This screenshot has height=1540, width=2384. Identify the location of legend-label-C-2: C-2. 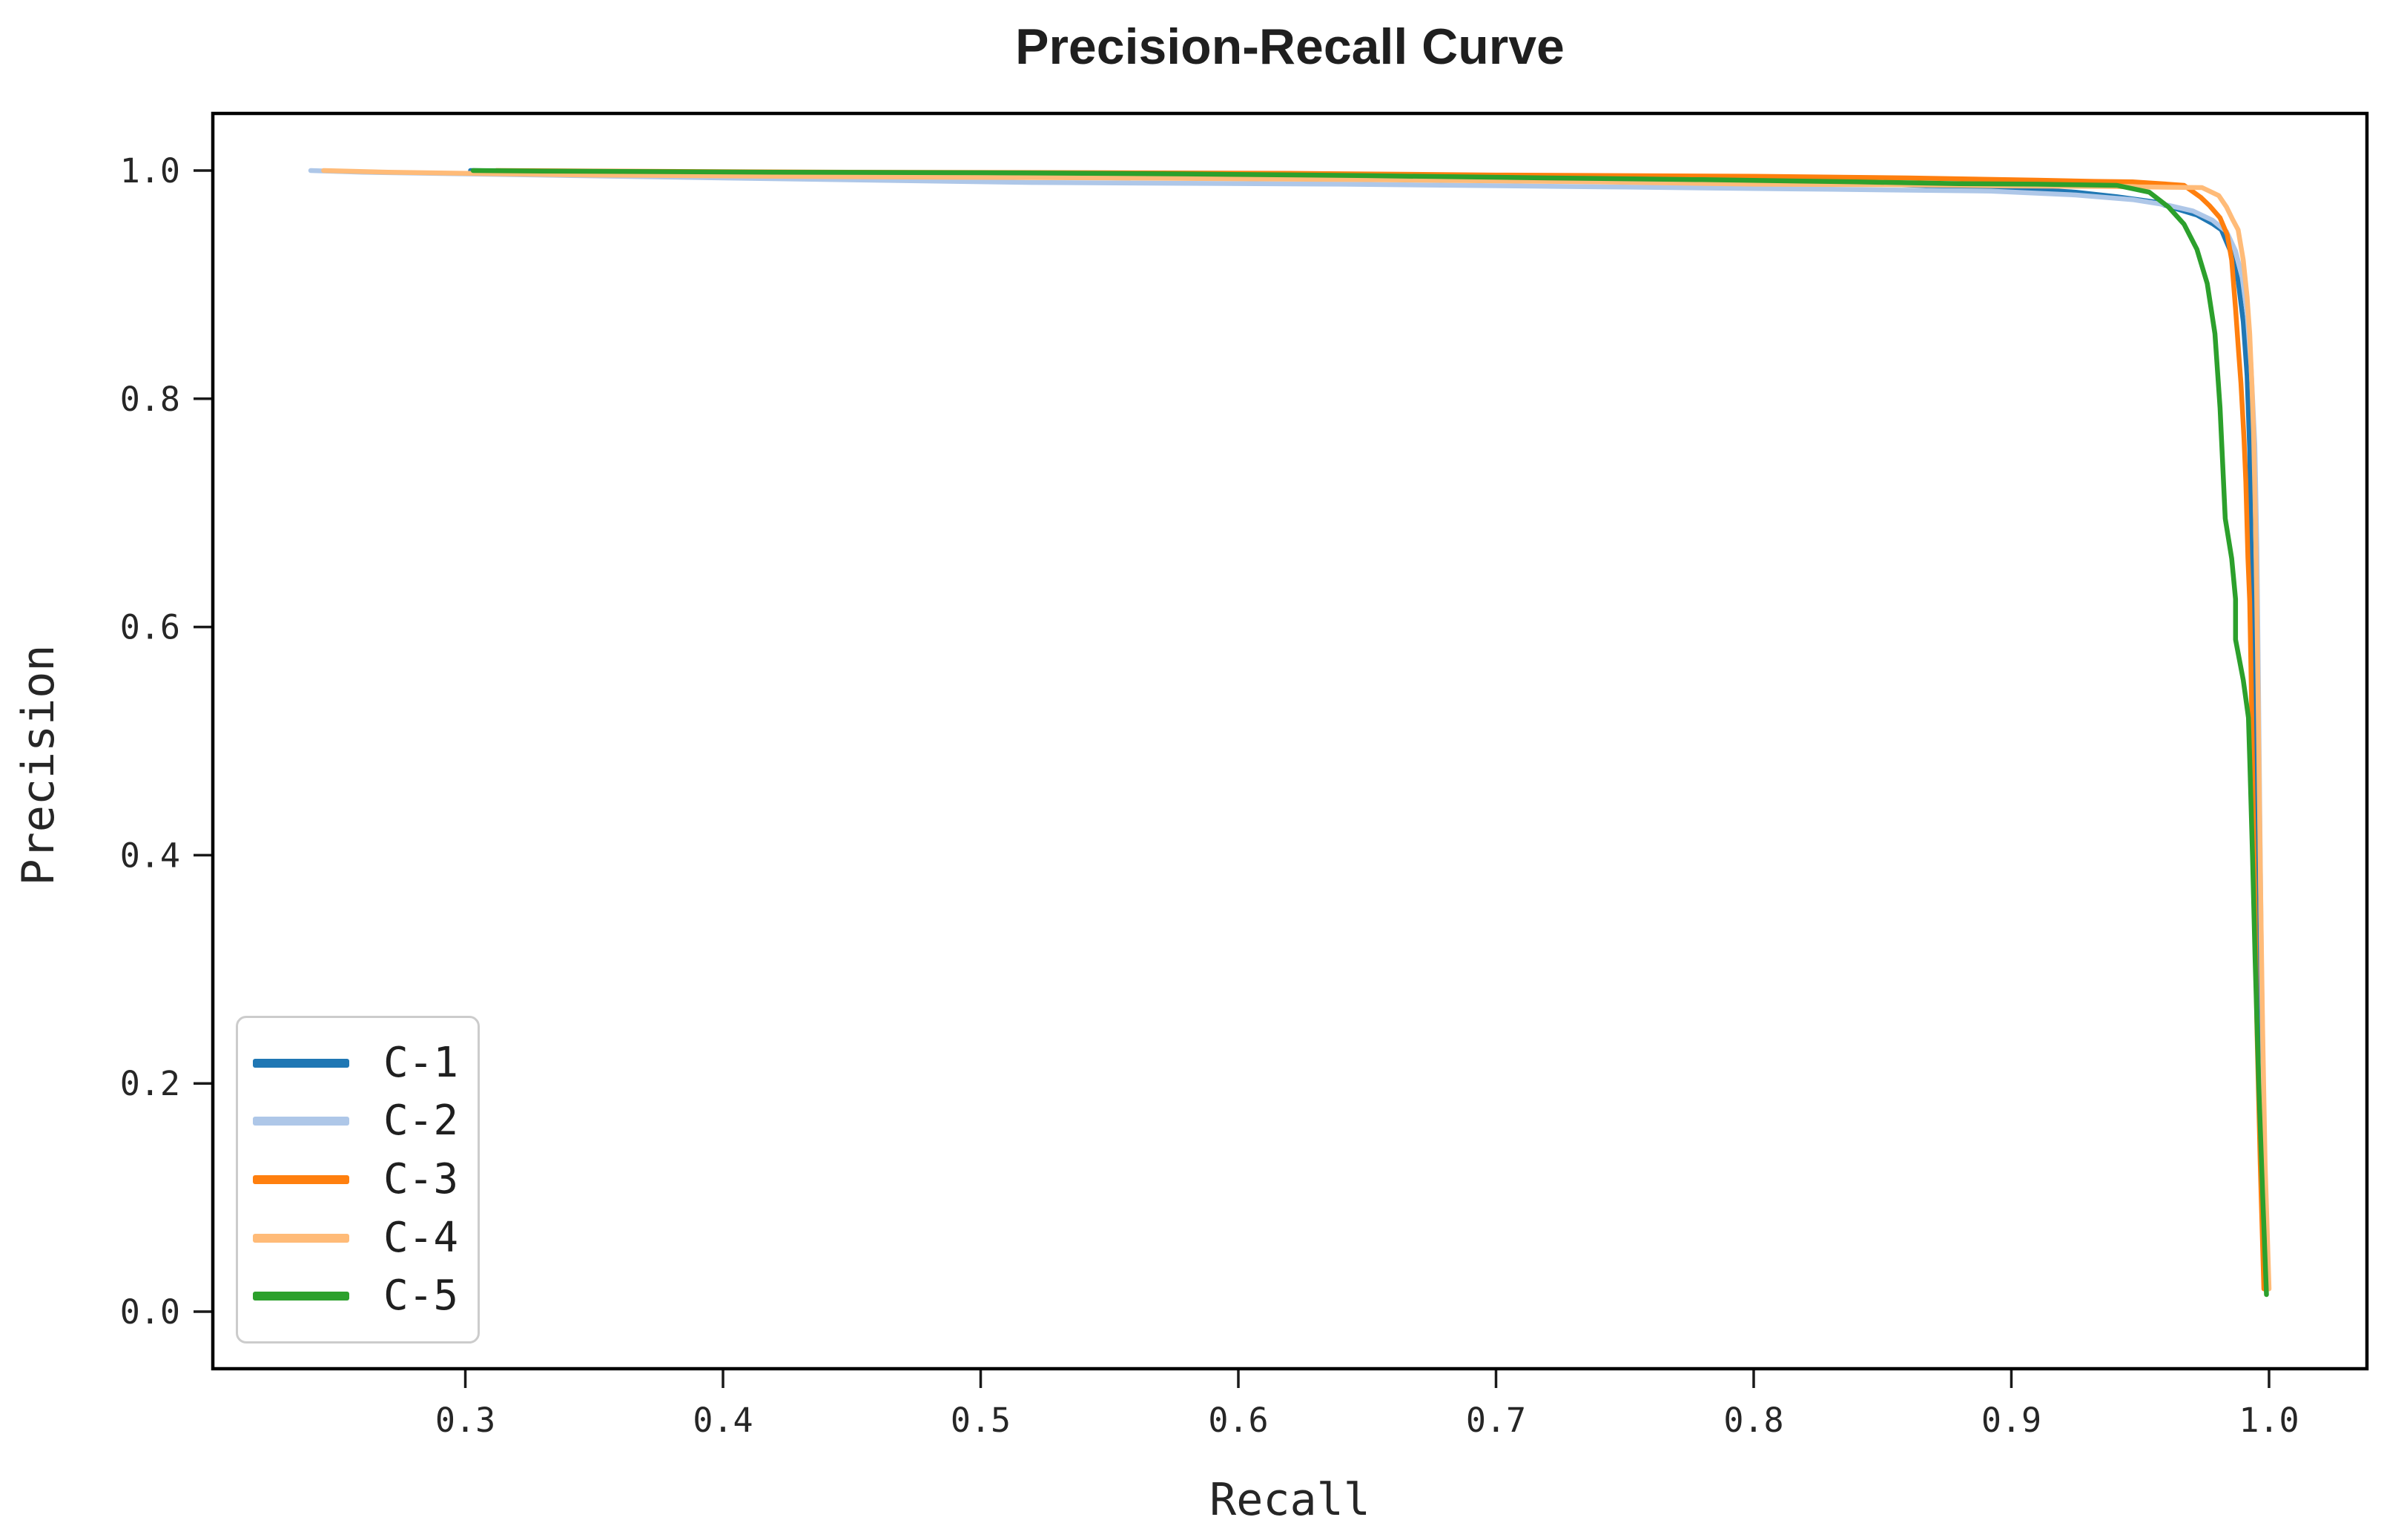
(421, 1121).